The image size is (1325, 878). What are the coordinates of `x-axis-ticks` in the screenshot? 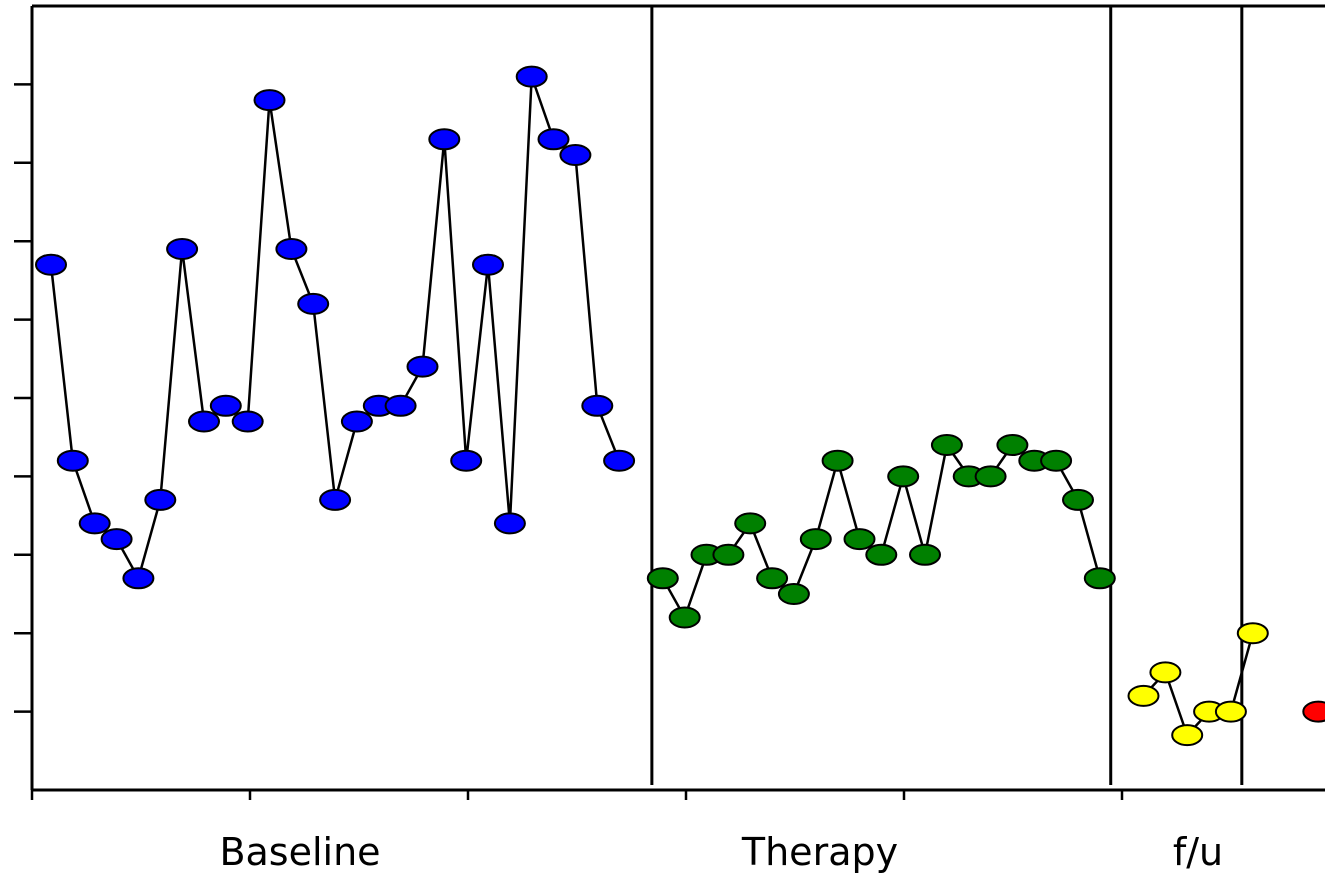 It's located at (577, 795).